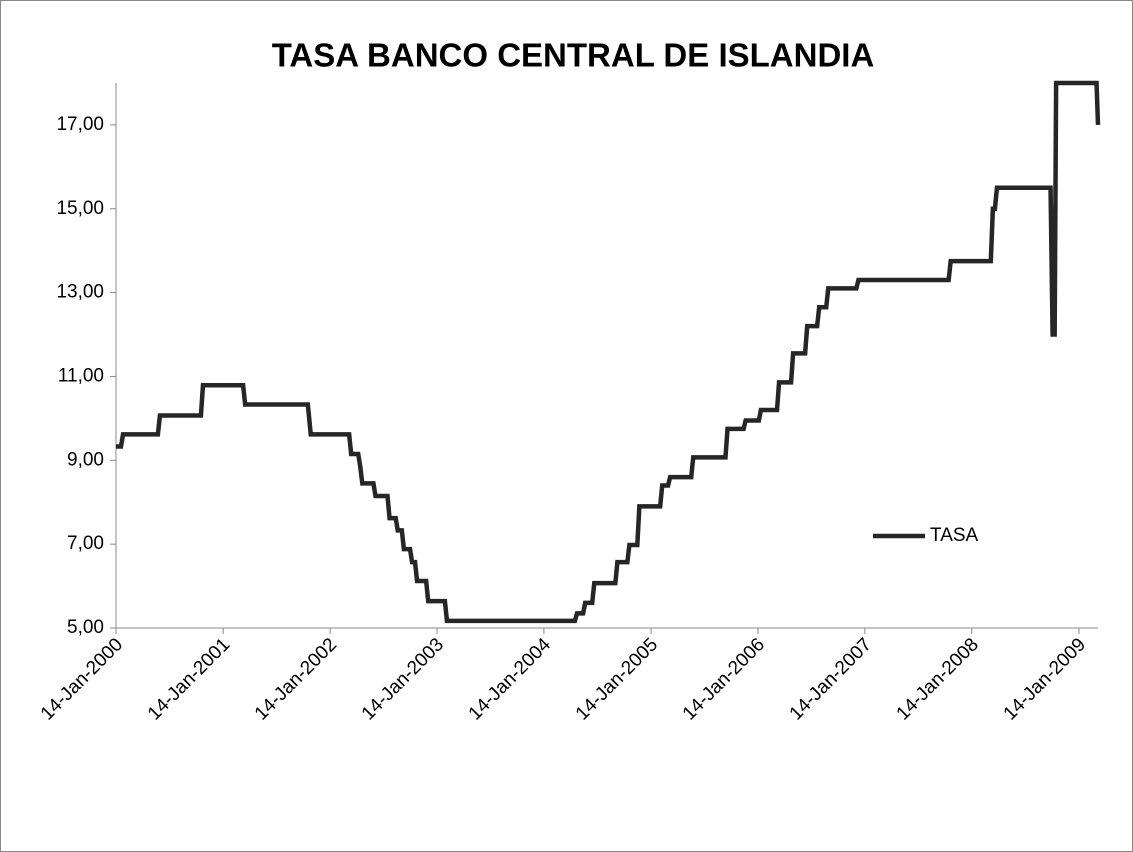  I want to click on y-tick-label: 9,00, so click(85, 459).